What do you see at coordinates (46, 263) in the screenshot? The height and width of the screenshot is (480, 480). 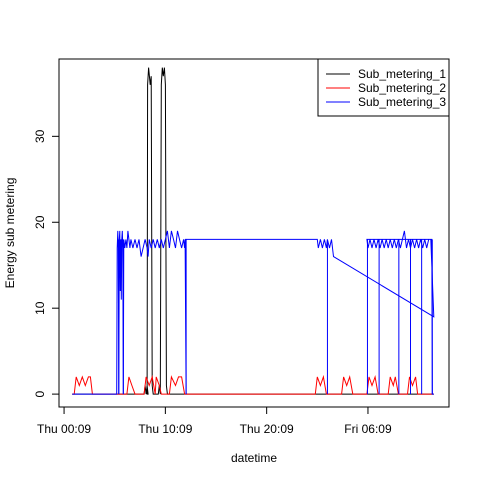 I see `y-axis: 0 10 20 30` at bounding box center [46, 263].